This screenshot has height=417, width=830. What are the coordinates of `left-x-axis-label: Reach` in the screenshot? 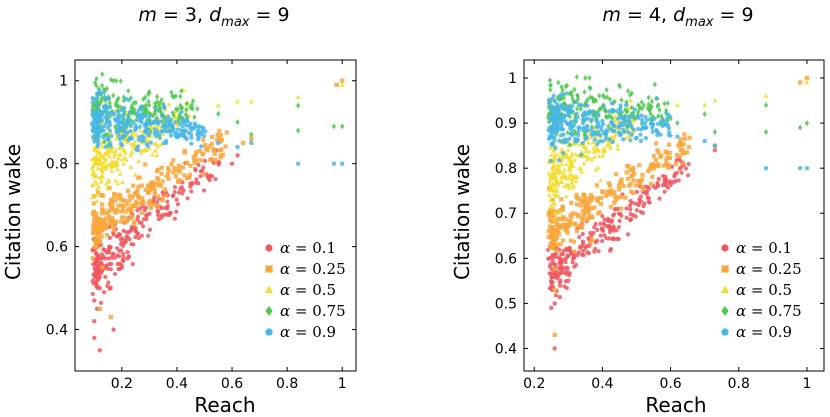 It's located at (224, 405).